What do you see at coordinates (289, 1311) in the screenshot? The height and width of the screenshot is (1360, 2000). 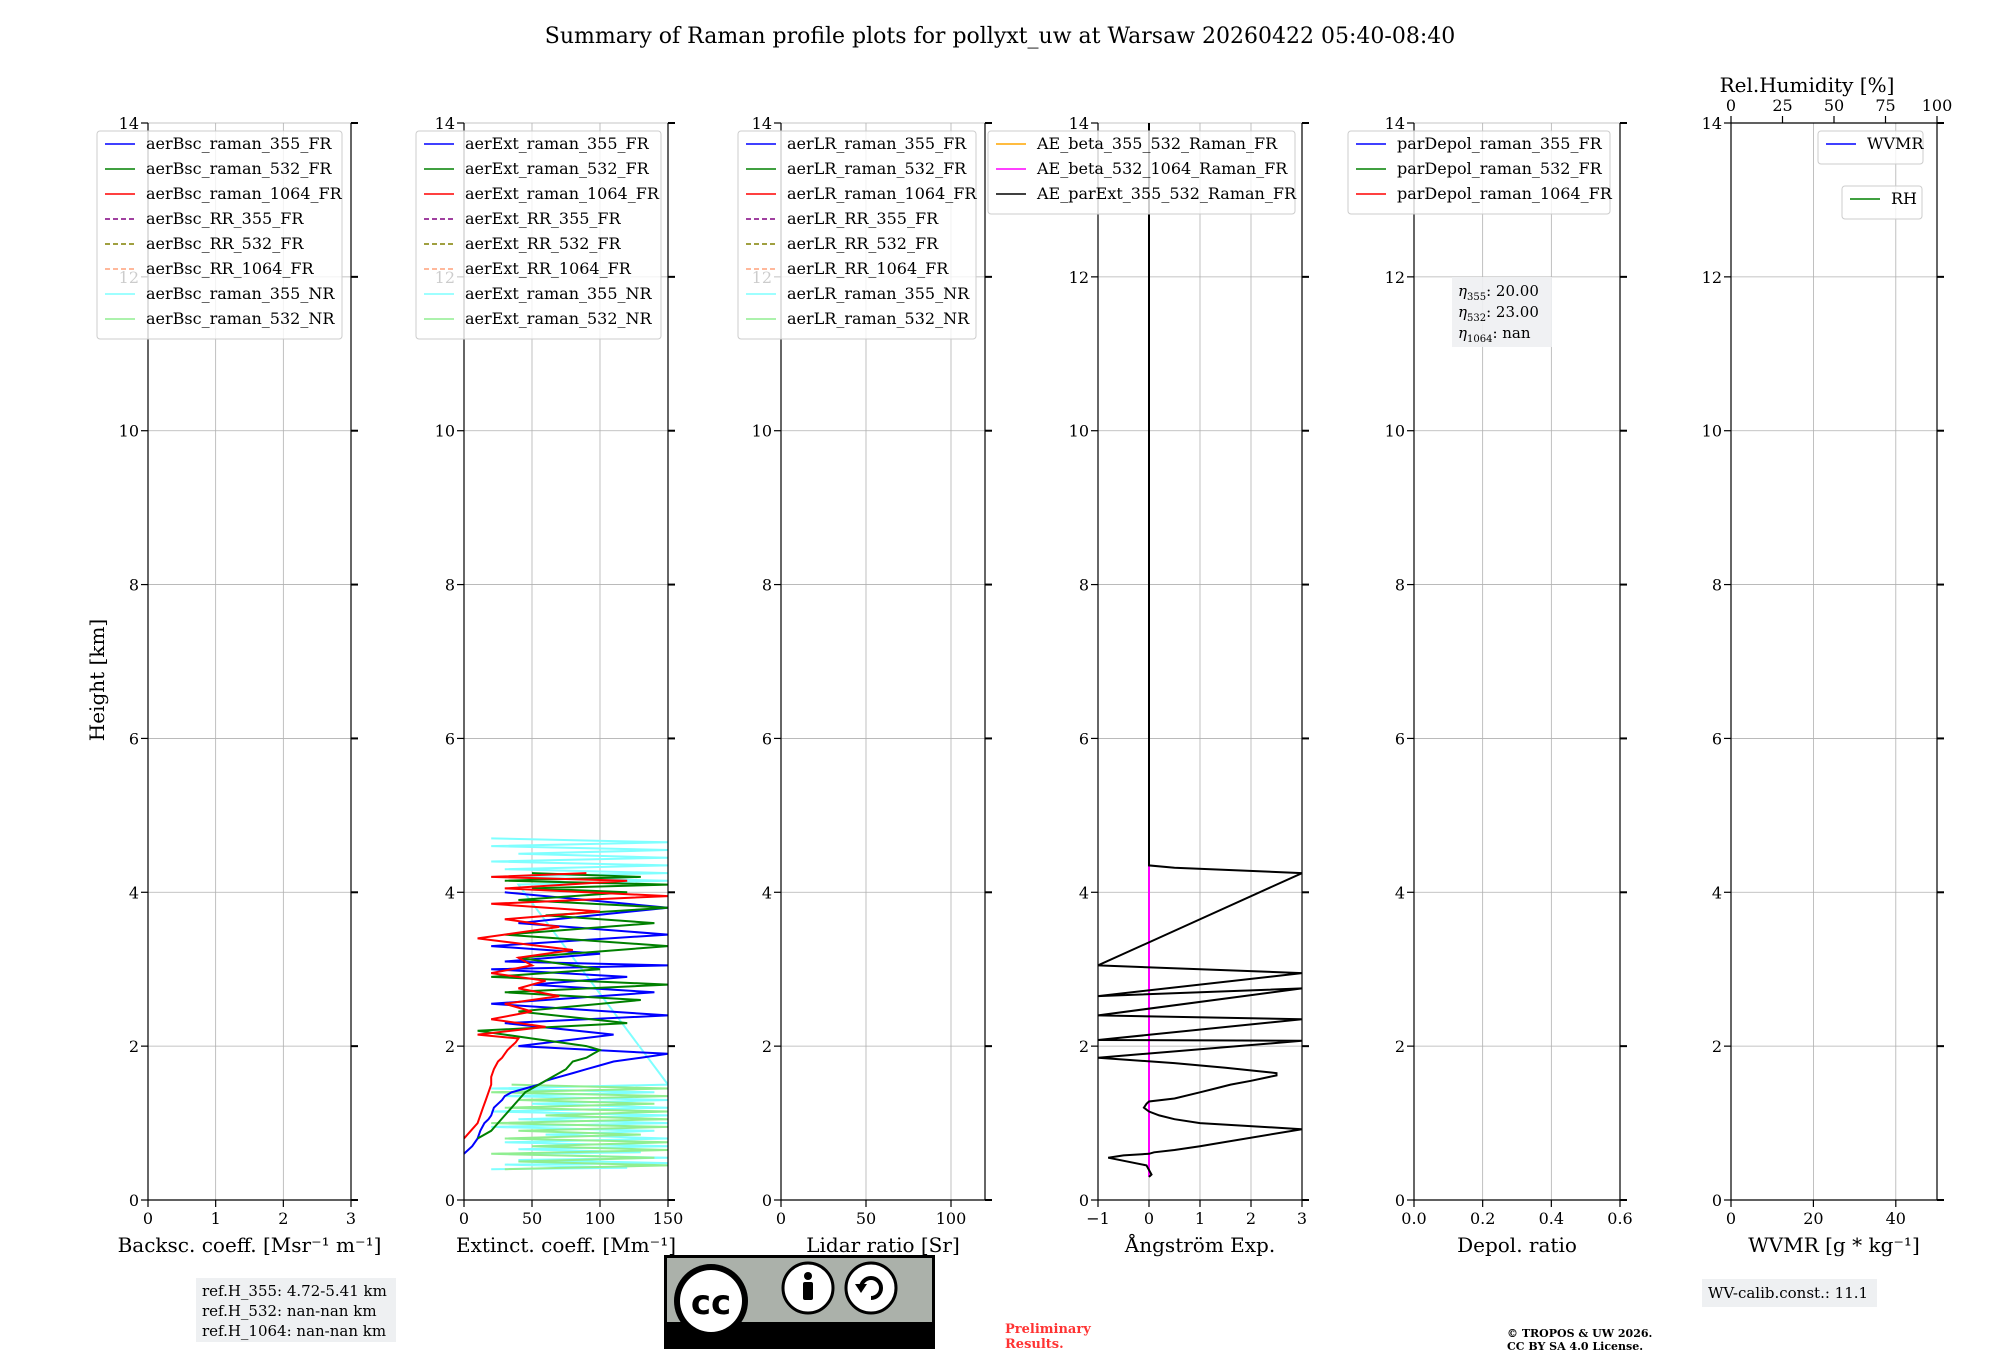 I see `refh-532: ref.H_532: nan-nan km` at bounding box center [289, 1311].